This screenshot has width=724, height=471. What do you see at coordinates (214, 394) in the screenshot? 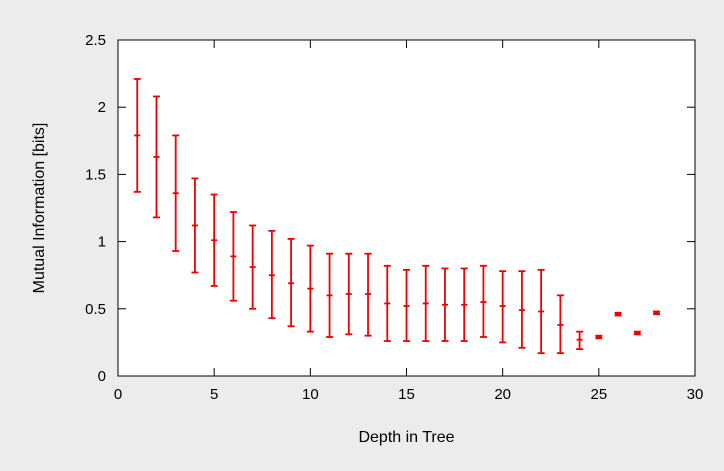
I see `x-tick-label: 5` at bounding box center [214, 394].